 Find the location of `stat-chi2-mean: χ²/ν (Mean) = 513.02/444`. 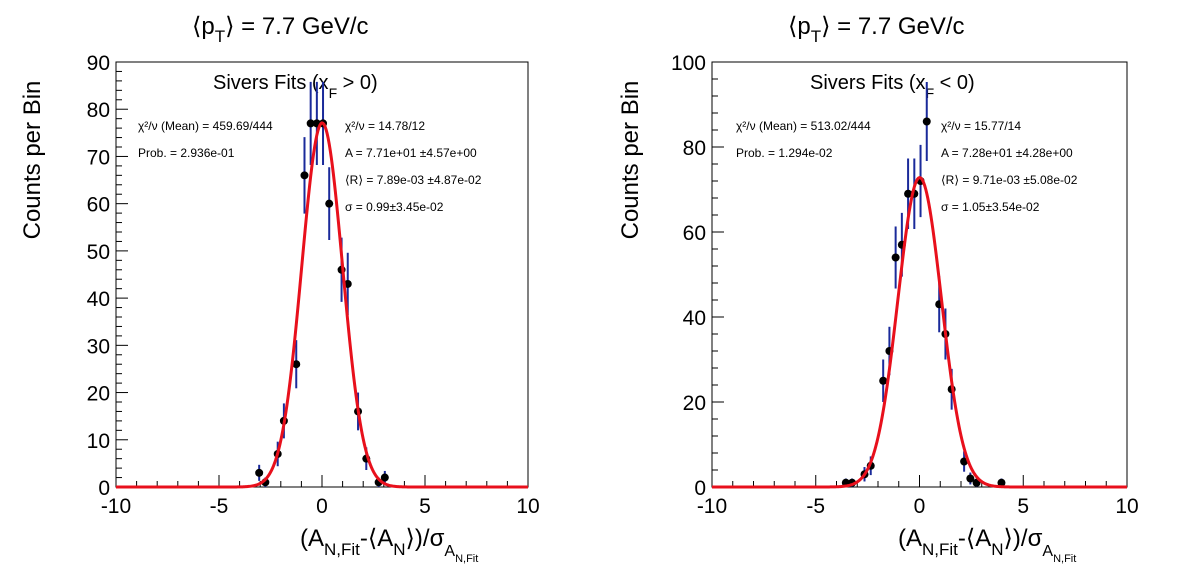

stat-chi2-mean: χ²/ν (Mean) = 513.02/444 is located at coordinates (803, 126).